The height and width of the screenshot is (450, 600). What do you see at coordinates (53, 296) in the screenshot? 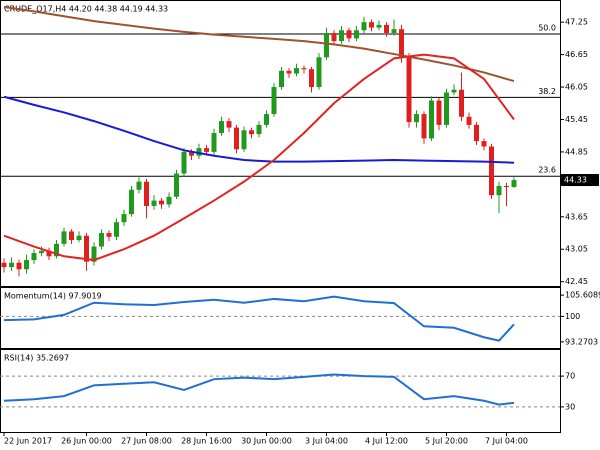
I see `panel-title: Momentum(14) 97.9019` at bounding box center [53, 296].